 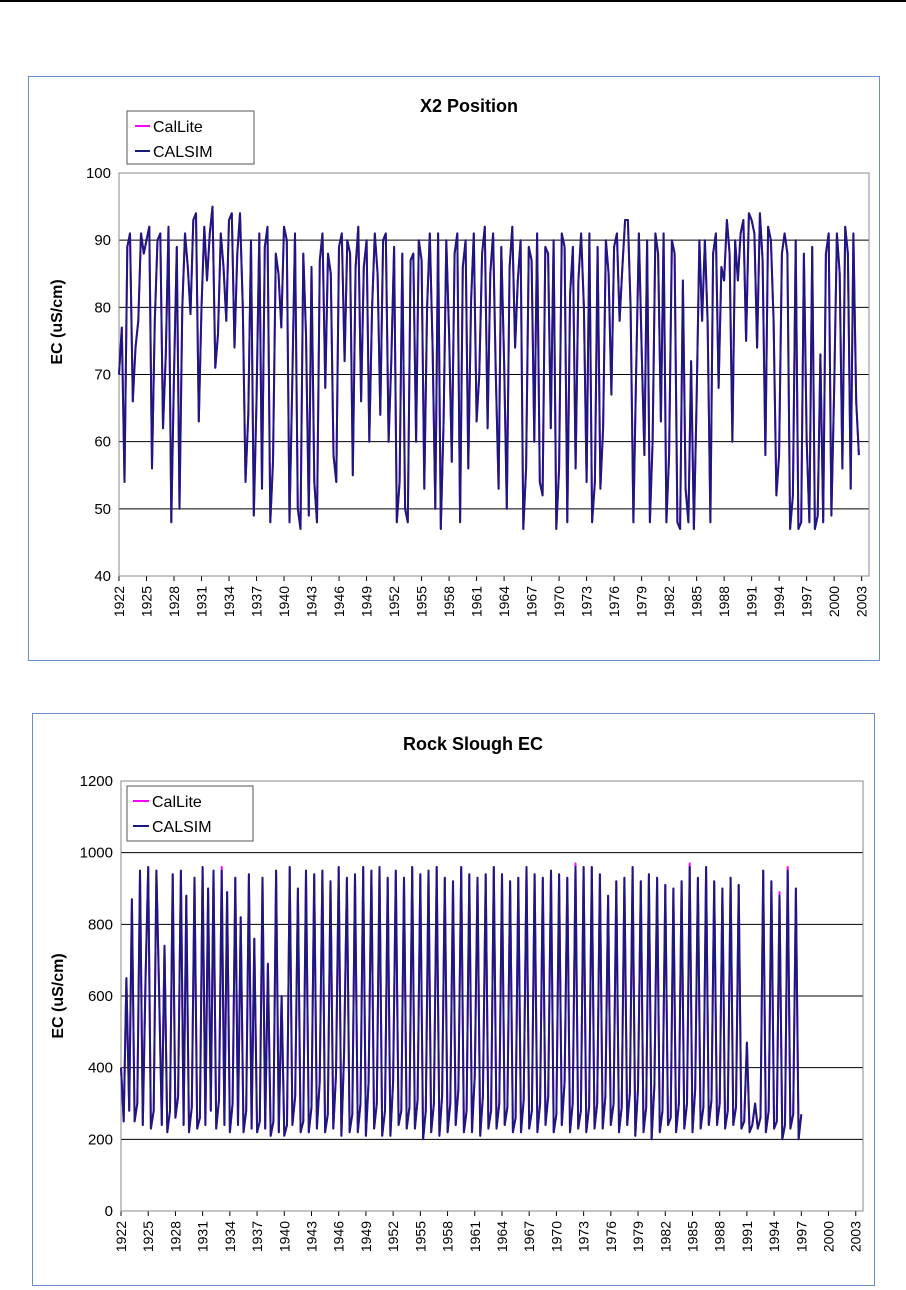 I want to click on y-tick-label: 60, so click(x=102, y=442).